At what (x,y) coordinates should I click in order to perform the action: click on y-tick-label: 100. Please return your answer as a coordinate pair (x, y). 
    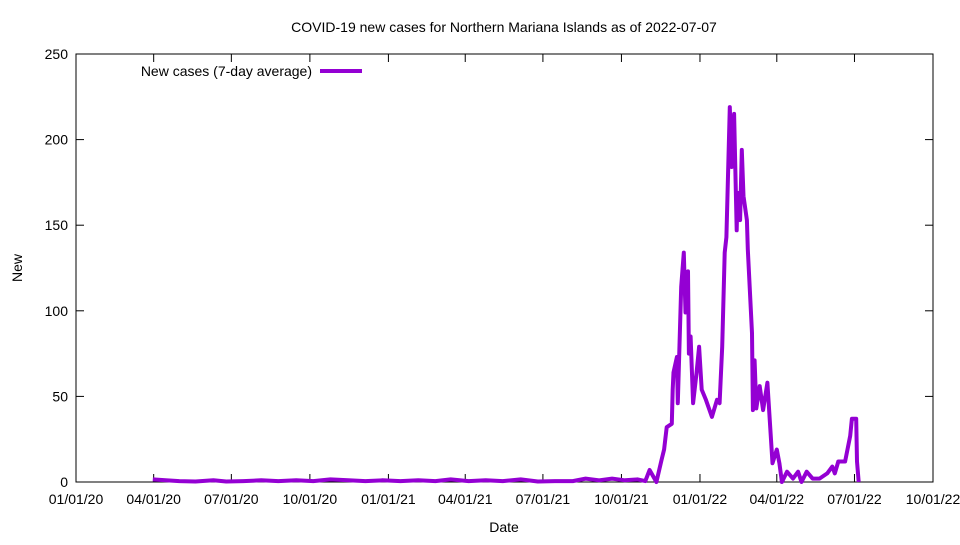
    Looking at the image, I should click on (57, 311).